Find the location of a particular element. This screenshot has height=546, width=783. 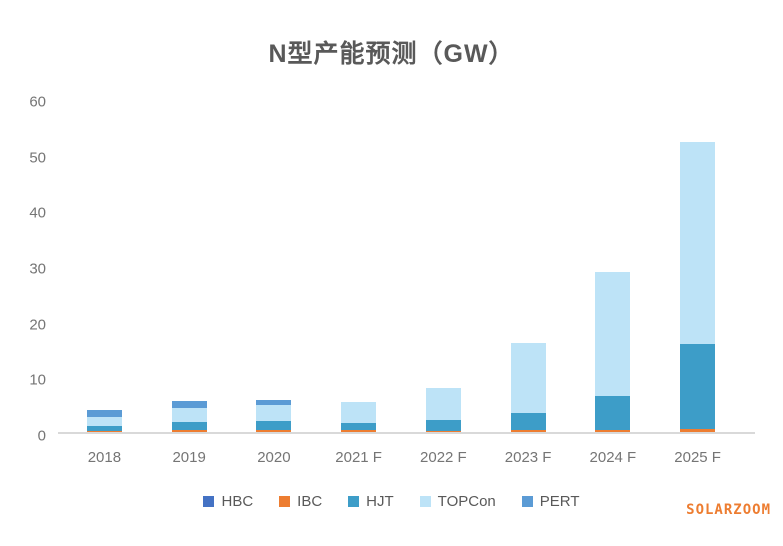

legend-label: IBC is located at coordinates (310, 501).